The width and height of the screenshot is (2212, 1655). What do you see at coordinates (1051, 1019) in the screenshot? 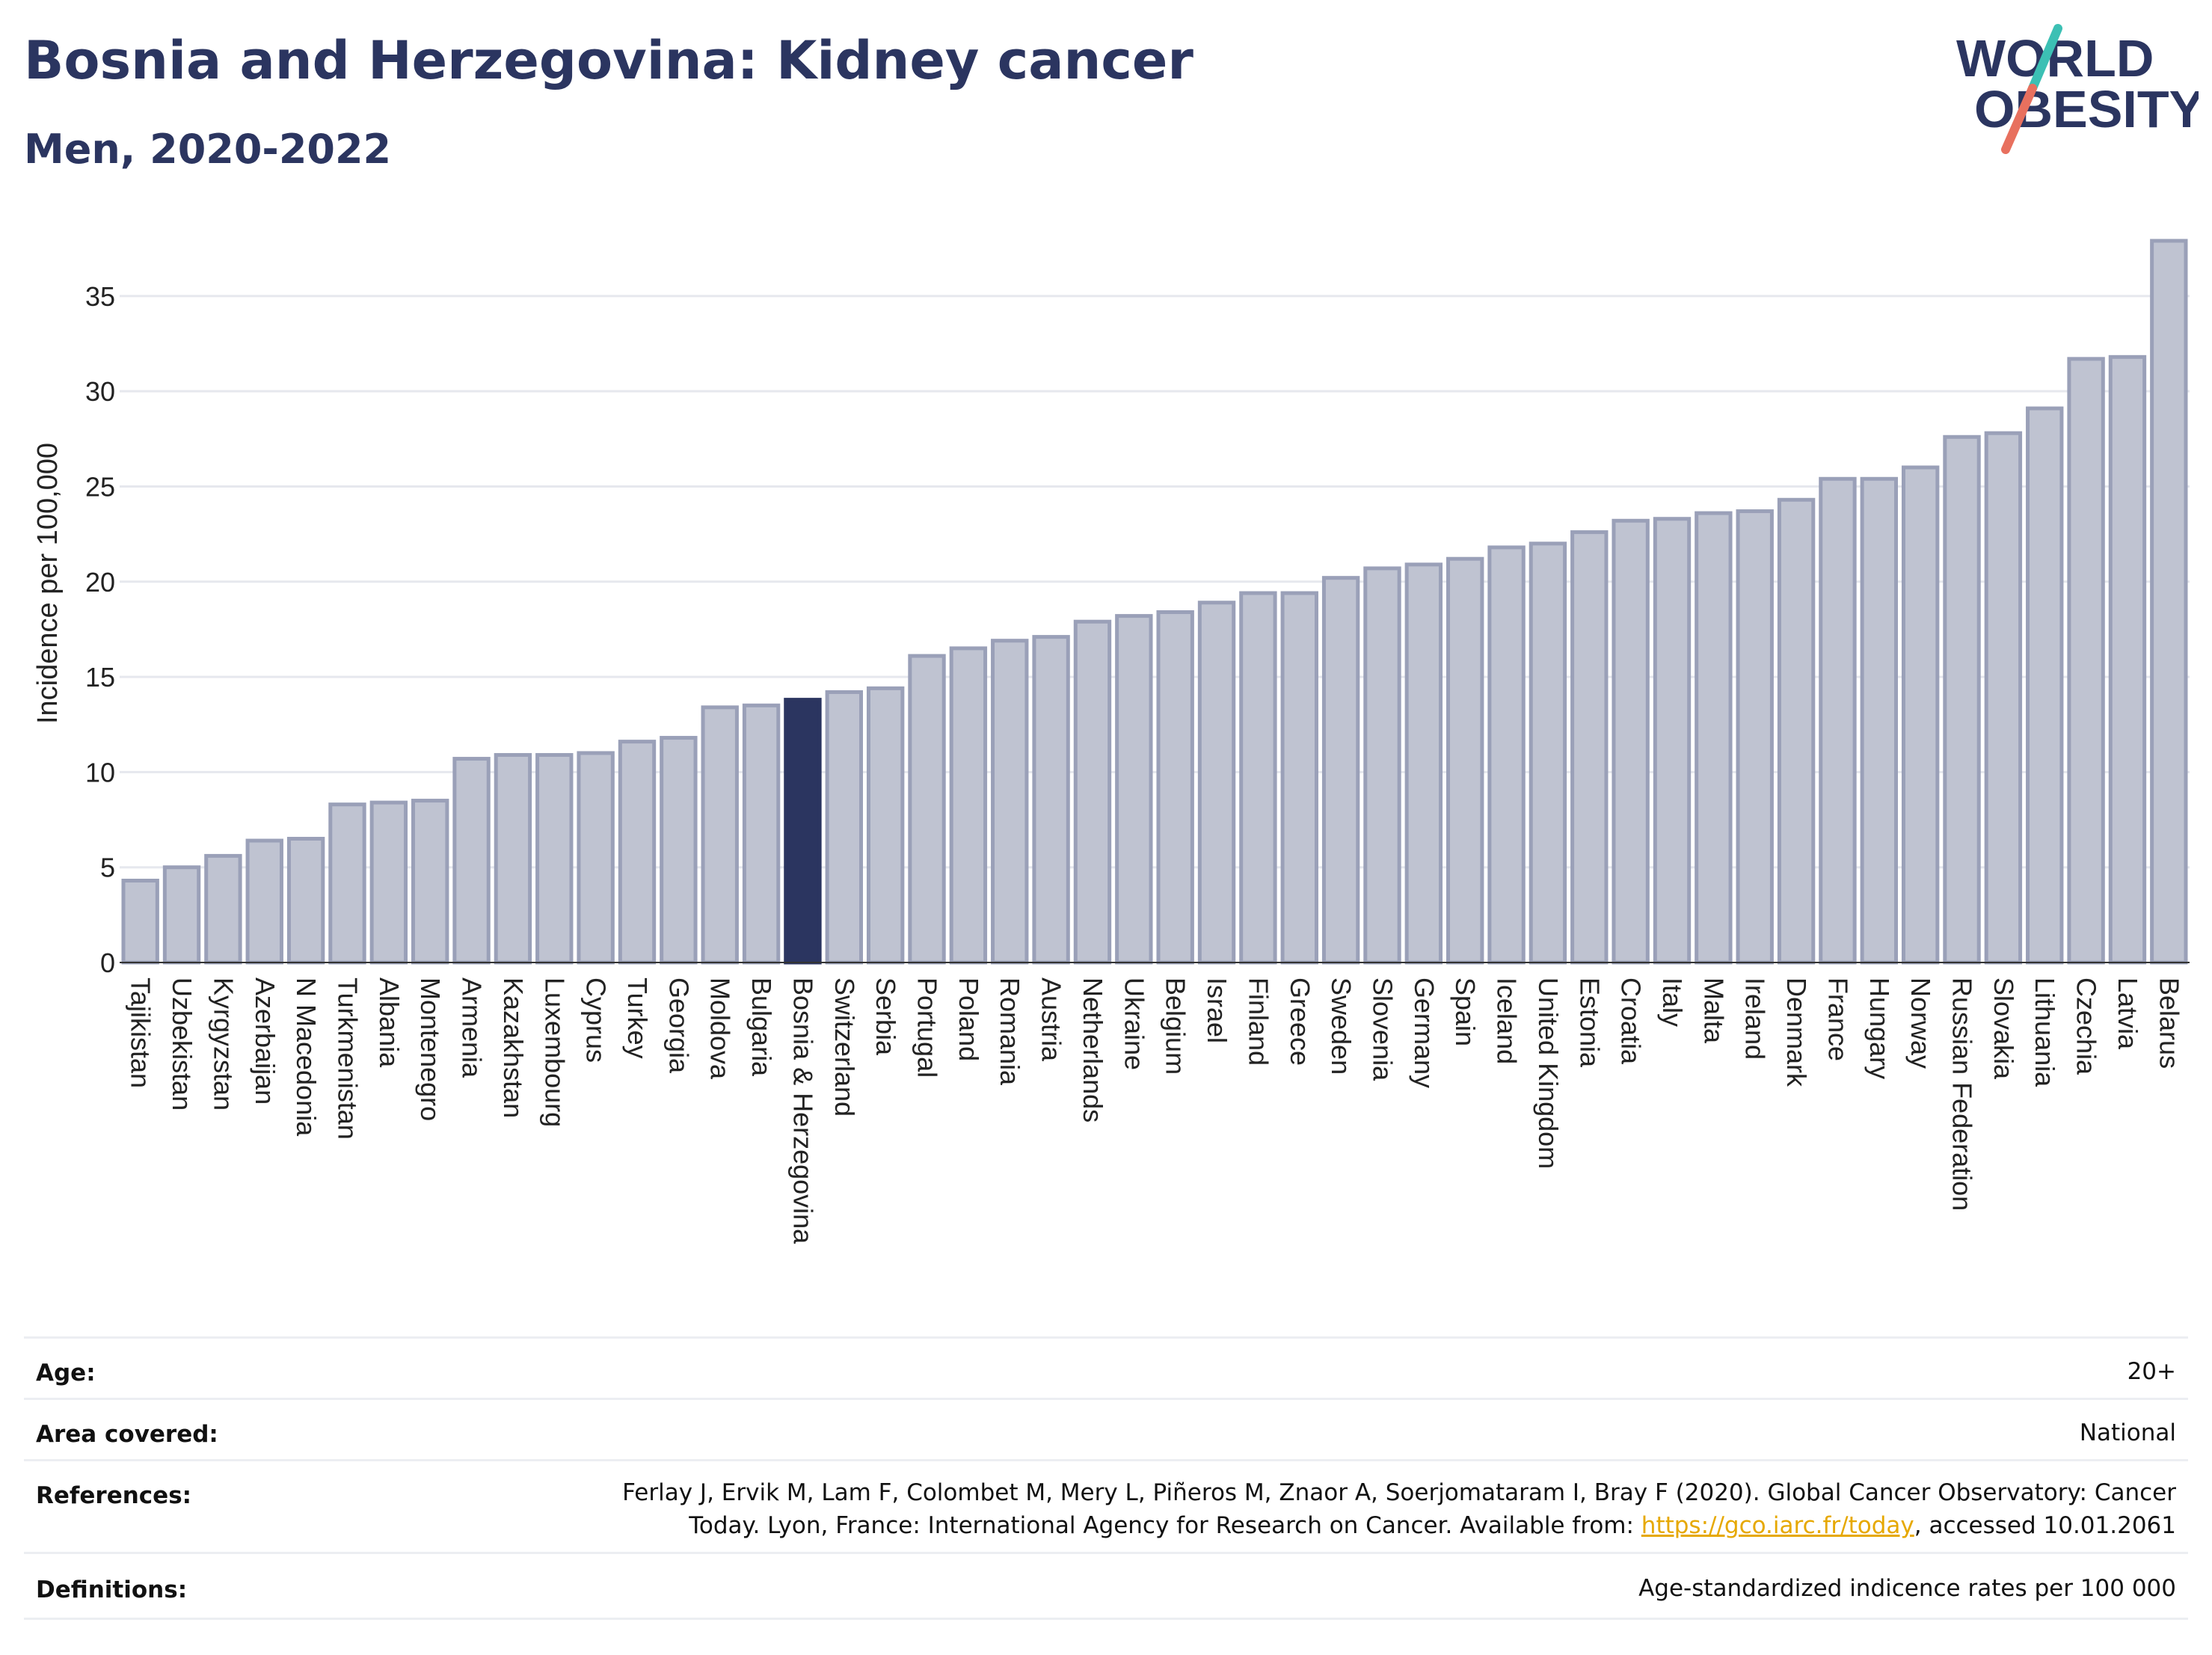
I see `x-tick-label: Austria` at bounding box center [1051, 1019].